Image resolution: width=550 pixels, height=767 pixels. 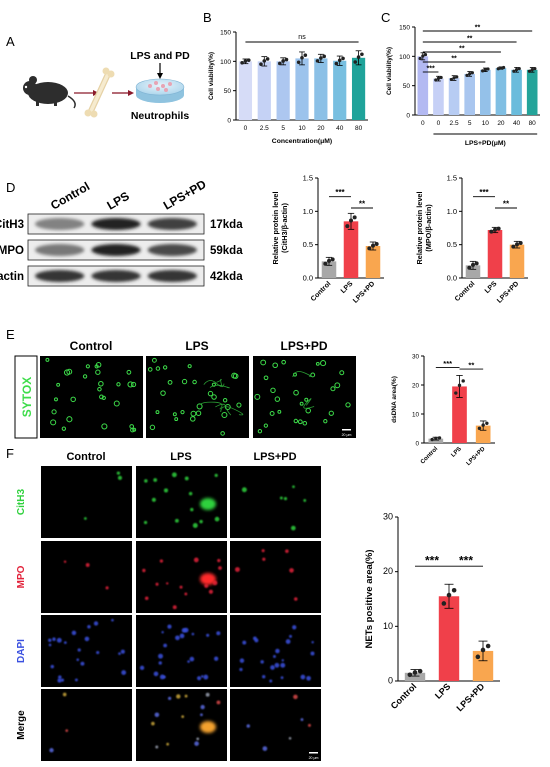 I want to click on x-tick-label: 2.5, so click(x=454, y=123).